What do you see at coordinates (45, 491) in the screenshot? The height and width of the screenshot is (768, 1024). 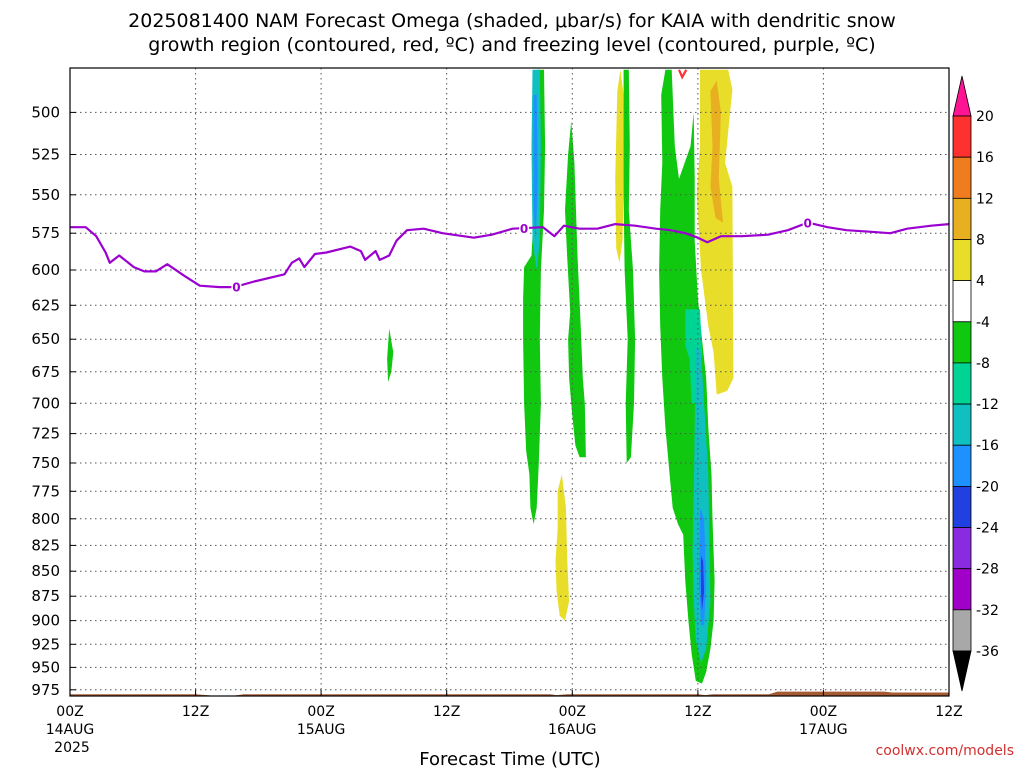 I see `y-tick-label: 775` at bounding box center [45, 491].